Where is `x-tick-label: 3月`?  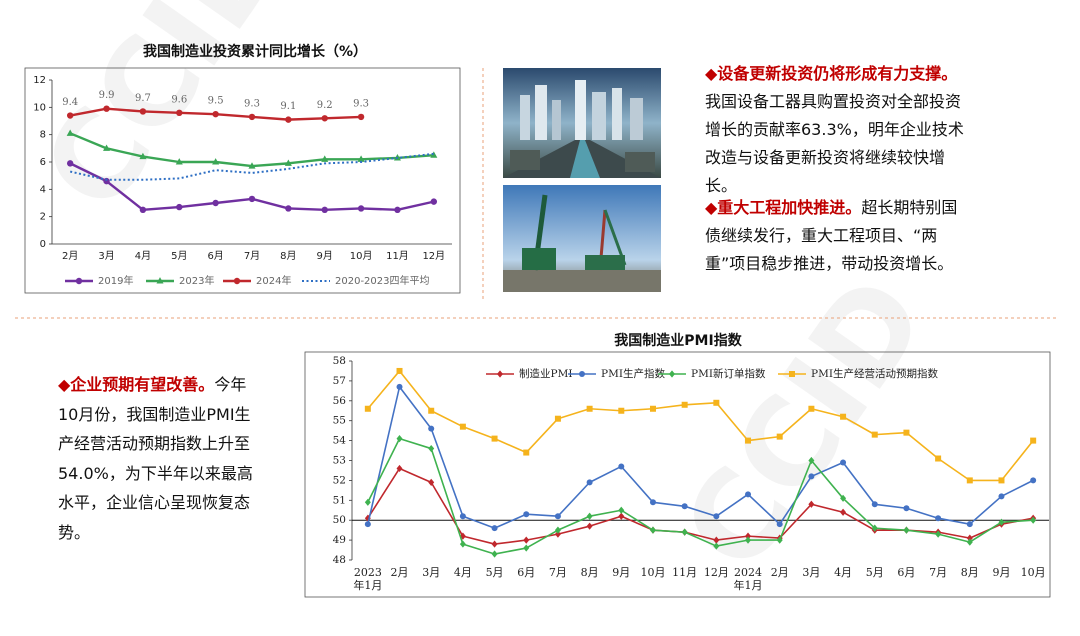 x-tick-label: 3月 is located at coordinates (431, 572).